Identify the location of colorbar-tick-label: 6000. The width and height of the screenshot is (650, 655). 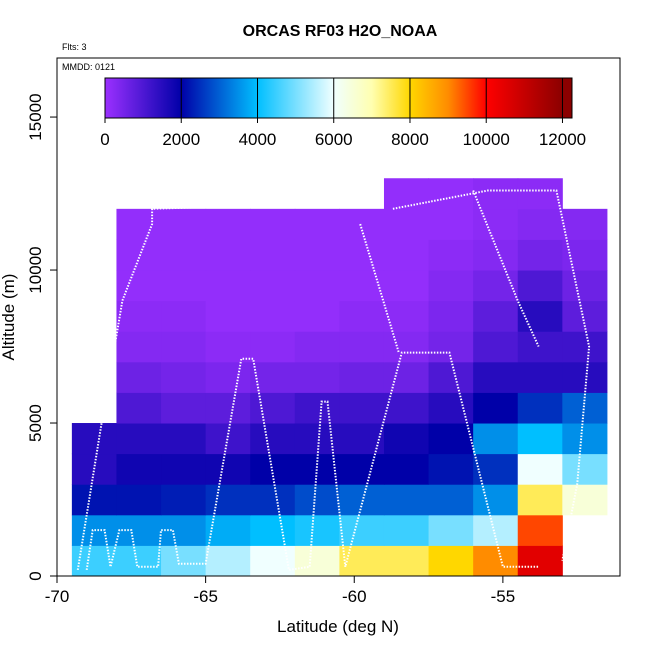
(334, 139).